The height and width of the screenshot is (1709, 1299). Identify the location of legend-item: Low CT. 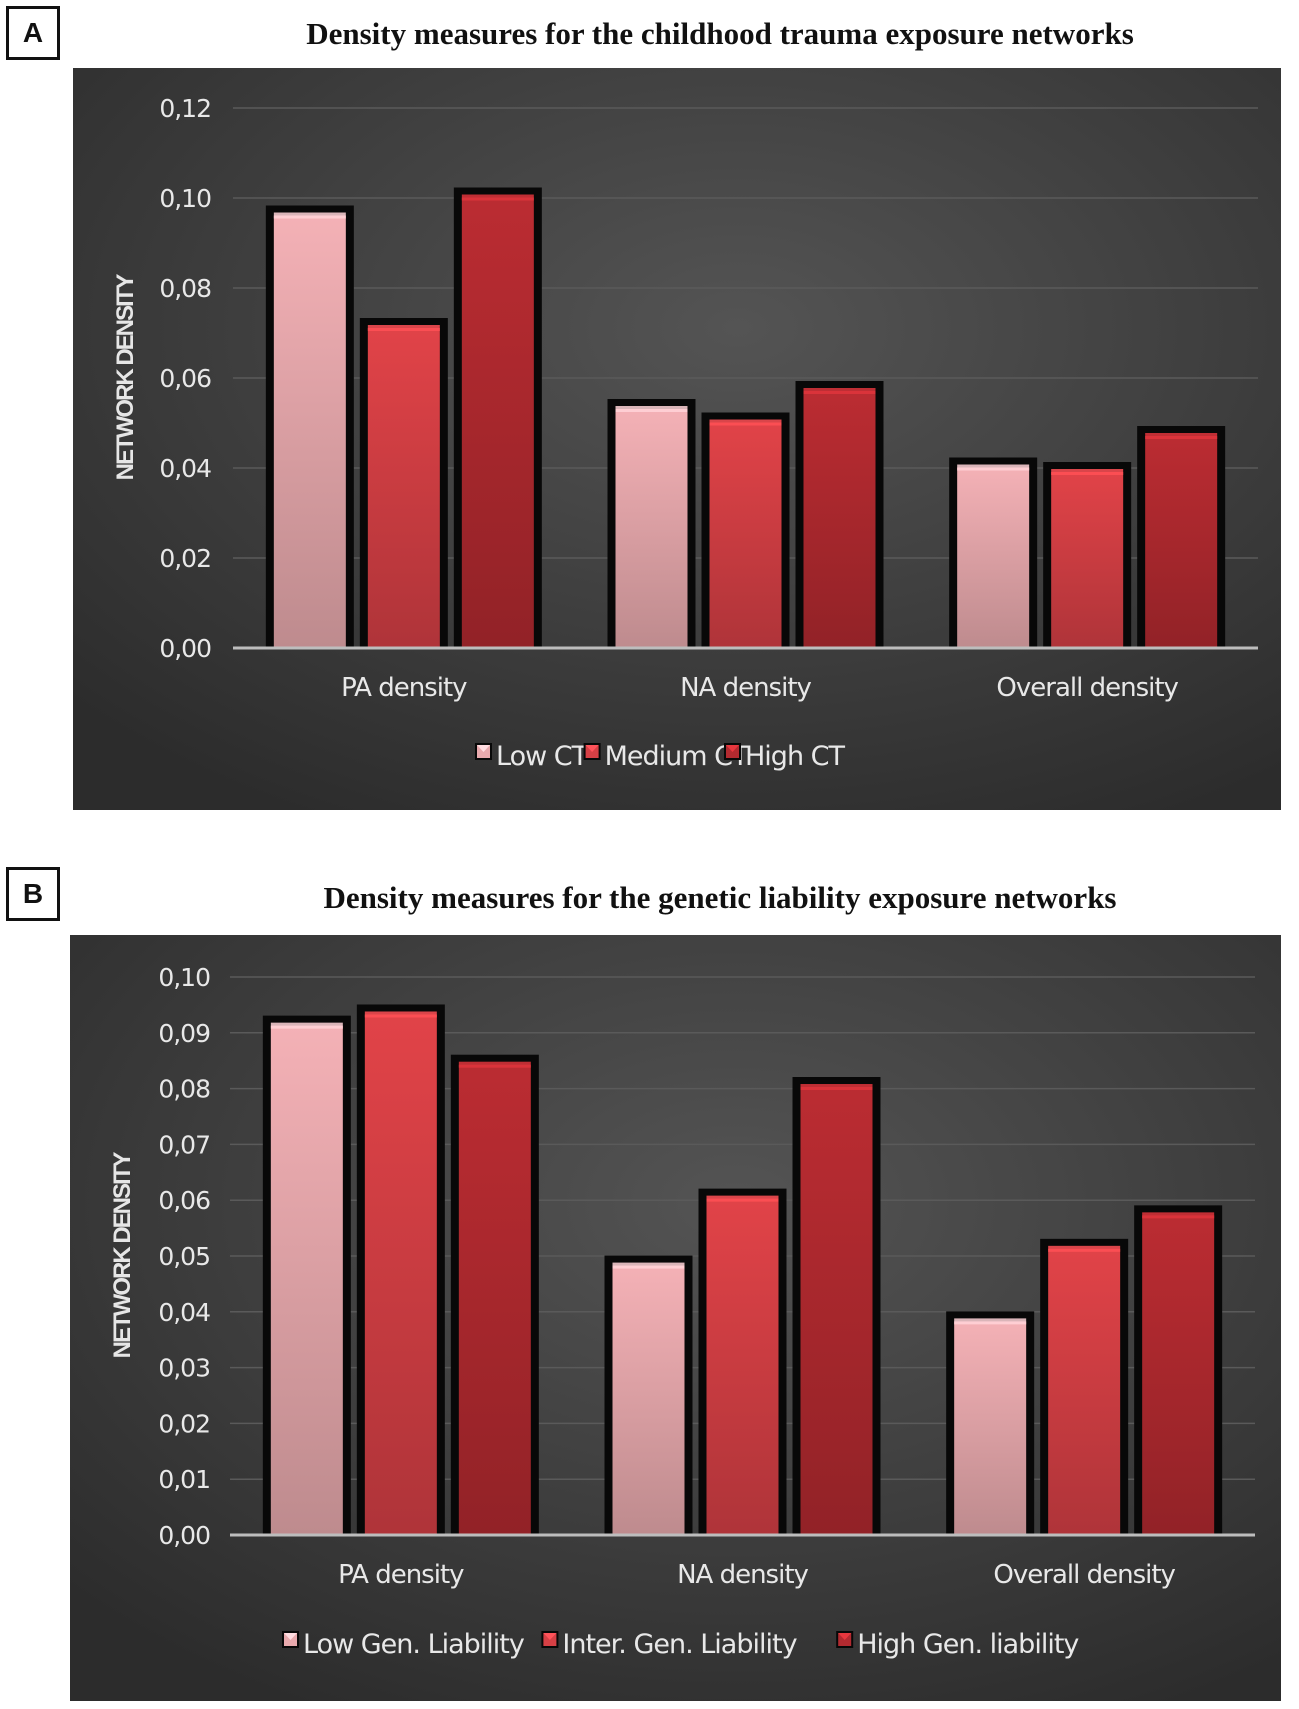
(532, 756).